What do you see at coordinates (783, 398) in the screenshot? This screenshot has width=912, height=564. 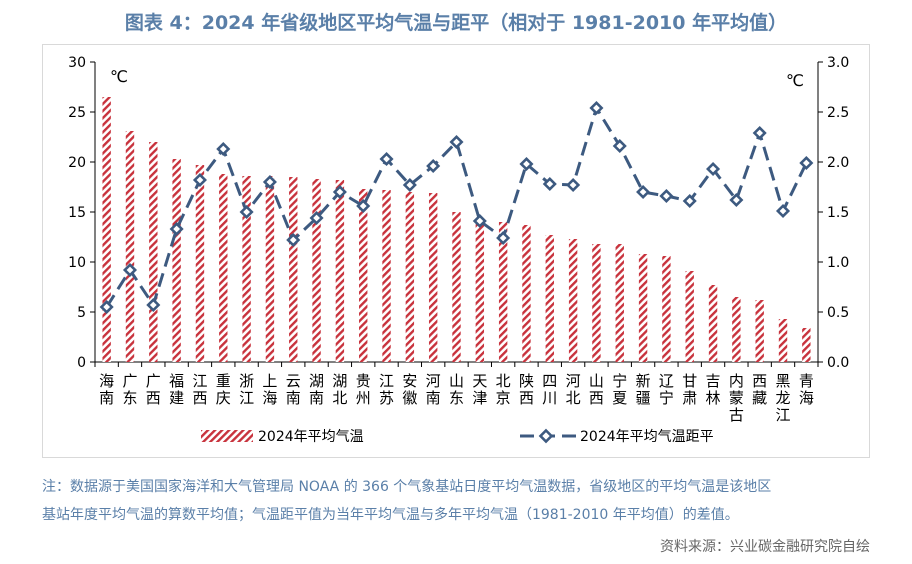 I see `category-label: 龙` at bounding box center [783, 398].